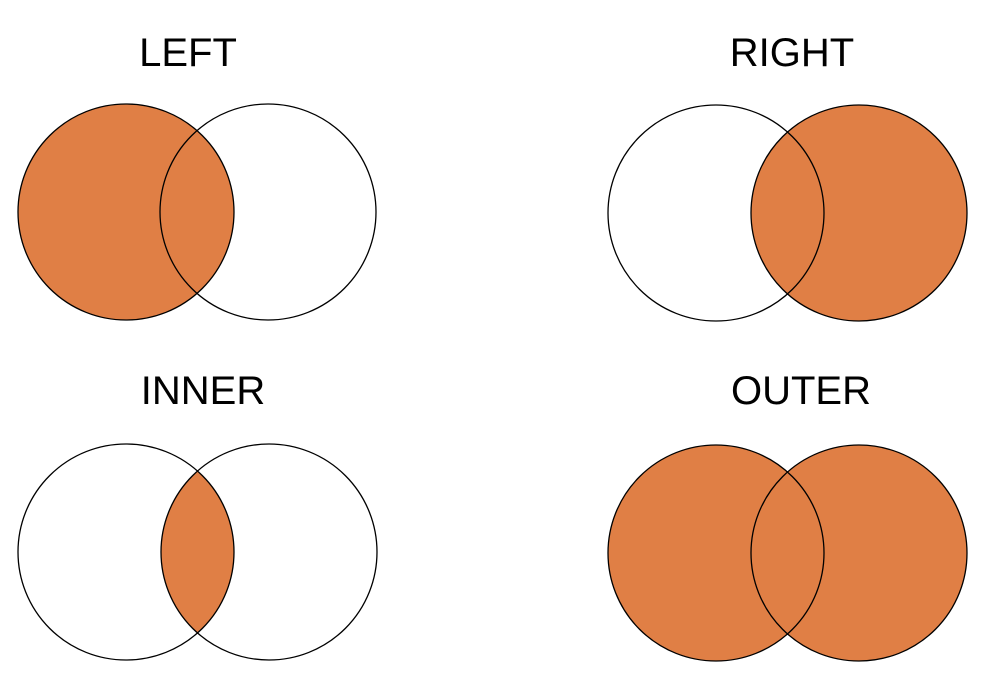 The image size is (1002, 698). What do you see at coordinates (203, 391) in the screenshot?
I see `panel-title-inner: INNER` at bounding box center [203, 391].